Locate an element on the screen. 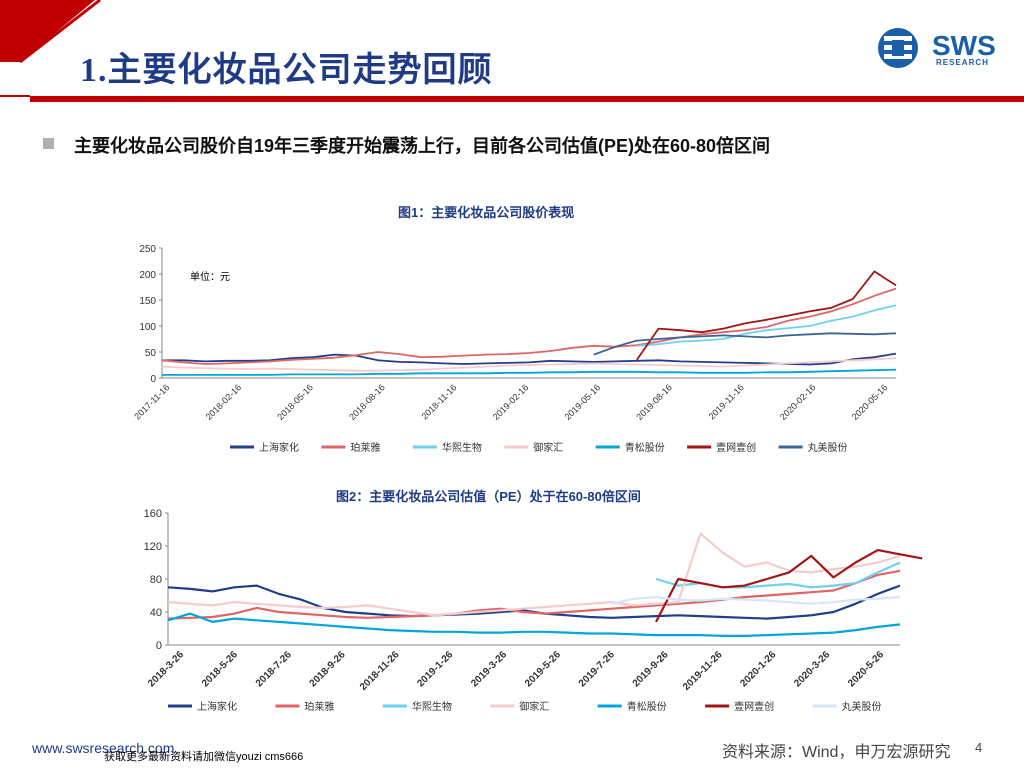 Image resolution: width=1024 pixels, height=768 pixels. source-note: 资料来源：Wind，申万宏源研究 is located at coordinates (836, 752).